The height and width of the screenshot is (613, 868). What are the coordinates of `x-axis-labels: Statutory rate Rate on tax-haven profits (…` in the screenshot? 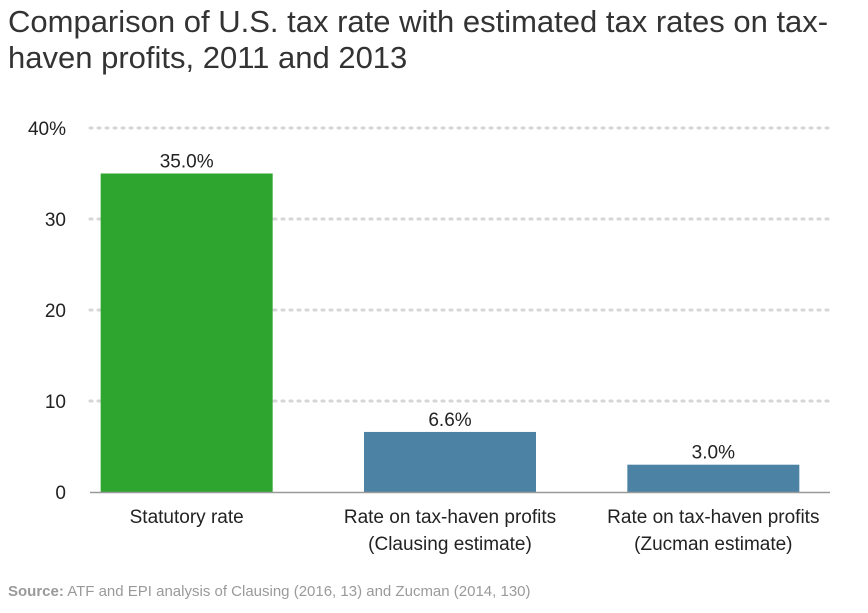 It's located at (475, 531).